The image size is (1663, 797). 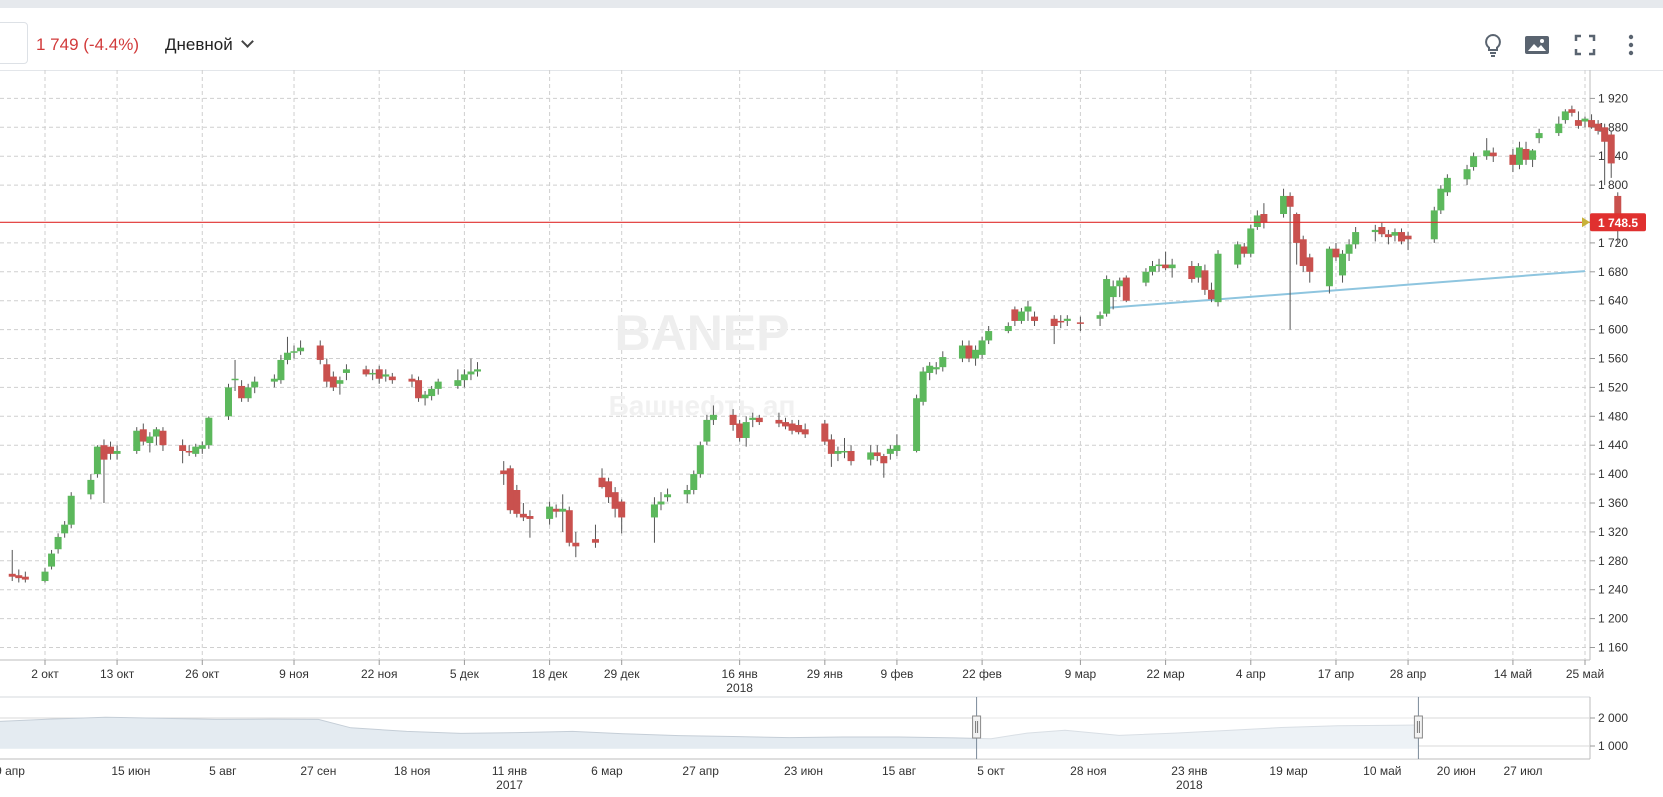 What do you see at coordinates (87, 44) in the screenshot?
I see `price-change-label: 1 749 (-4.4%)` at bounding box center [87, 44].